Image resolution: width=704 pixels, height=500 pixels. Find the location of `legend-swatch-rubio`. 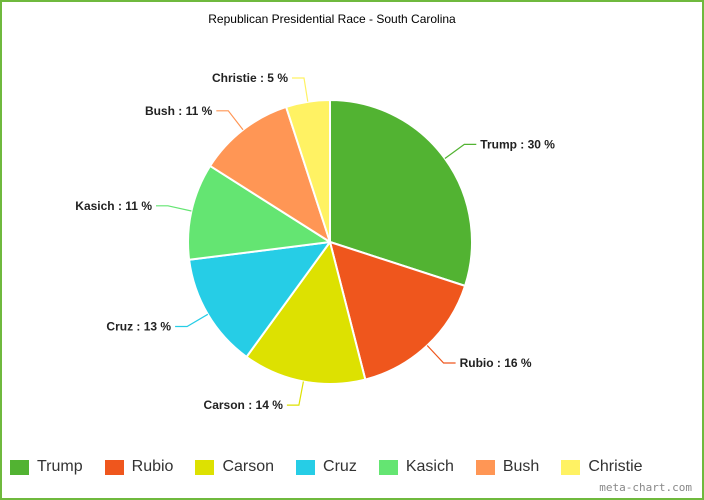

legend-swatch-rubio is located at coordinates (114, 467).